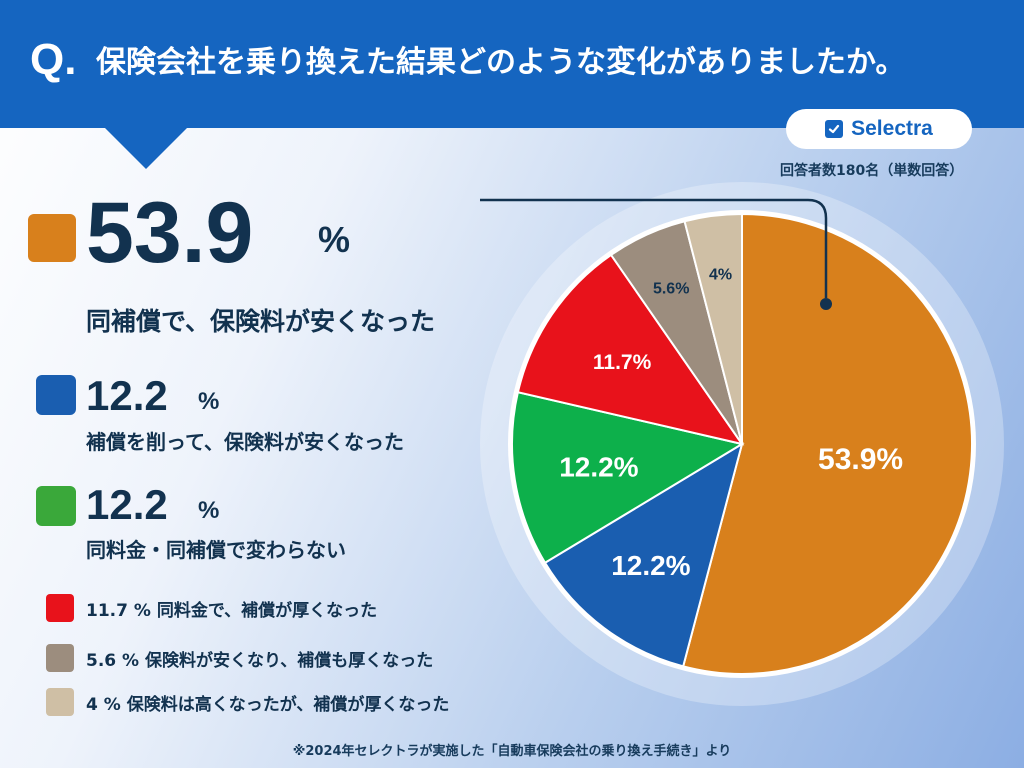 The image size is (1024, 768). I want to click on second-label: 補償を削って、保険料が安くなった, so click(245, 442).